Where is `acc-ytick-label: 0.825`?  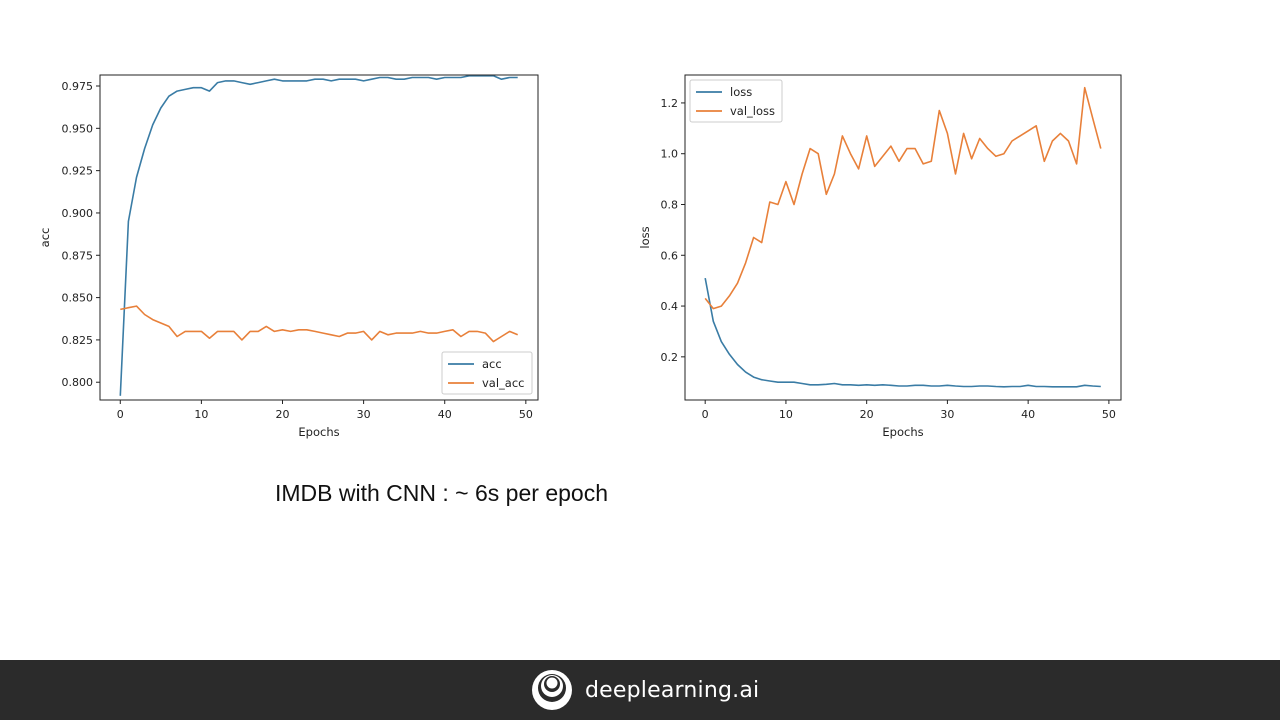
acc-ytick-label: 0.825 is located at coordinates (78, 340).